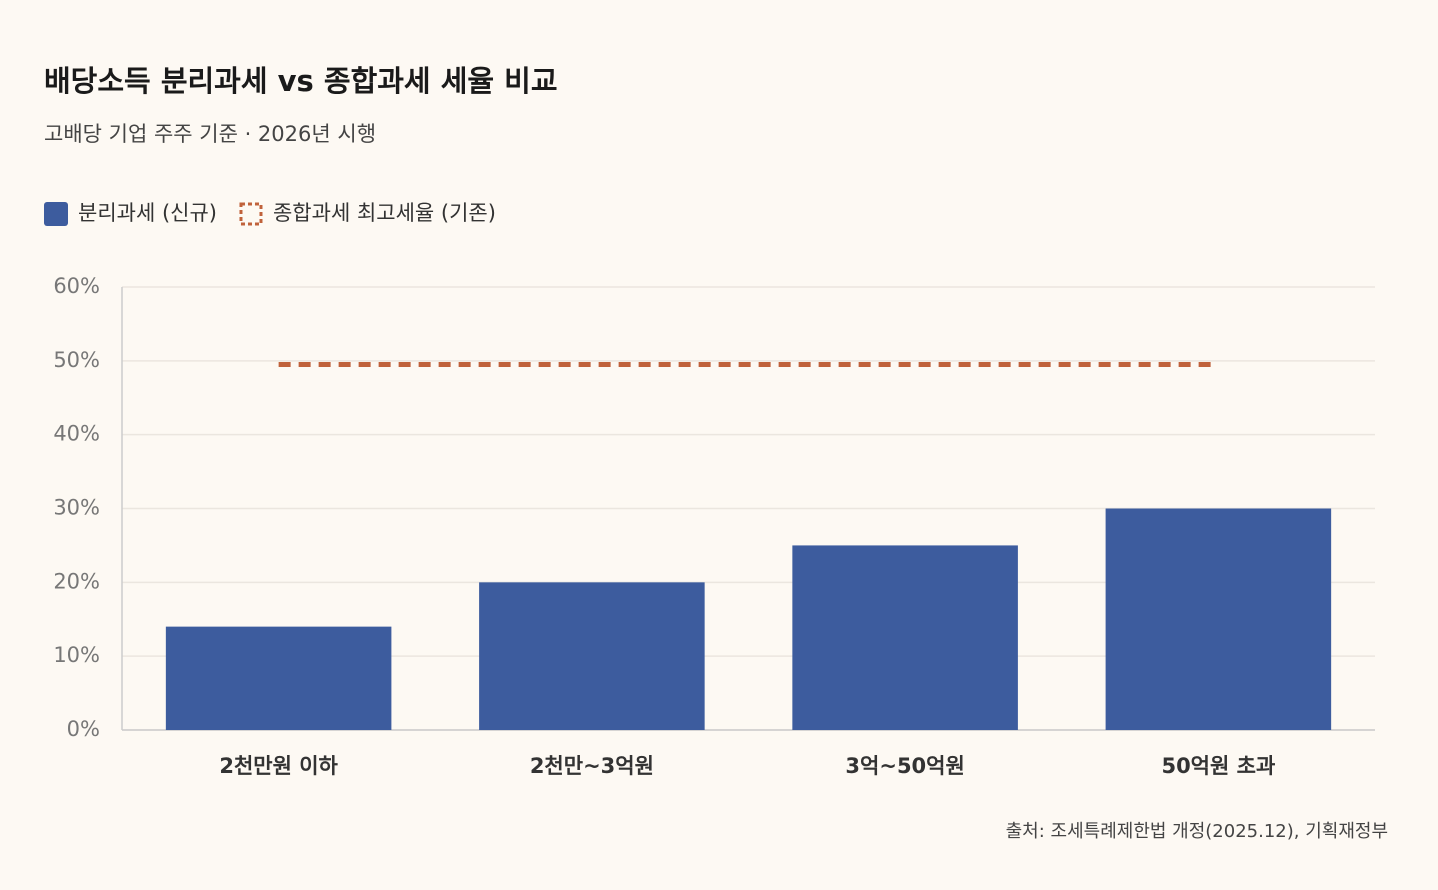  What do you see at coordinates (76, 360) in the screenshot?
I see `y-tick-label: 50%` at bounding box center [76, 360].